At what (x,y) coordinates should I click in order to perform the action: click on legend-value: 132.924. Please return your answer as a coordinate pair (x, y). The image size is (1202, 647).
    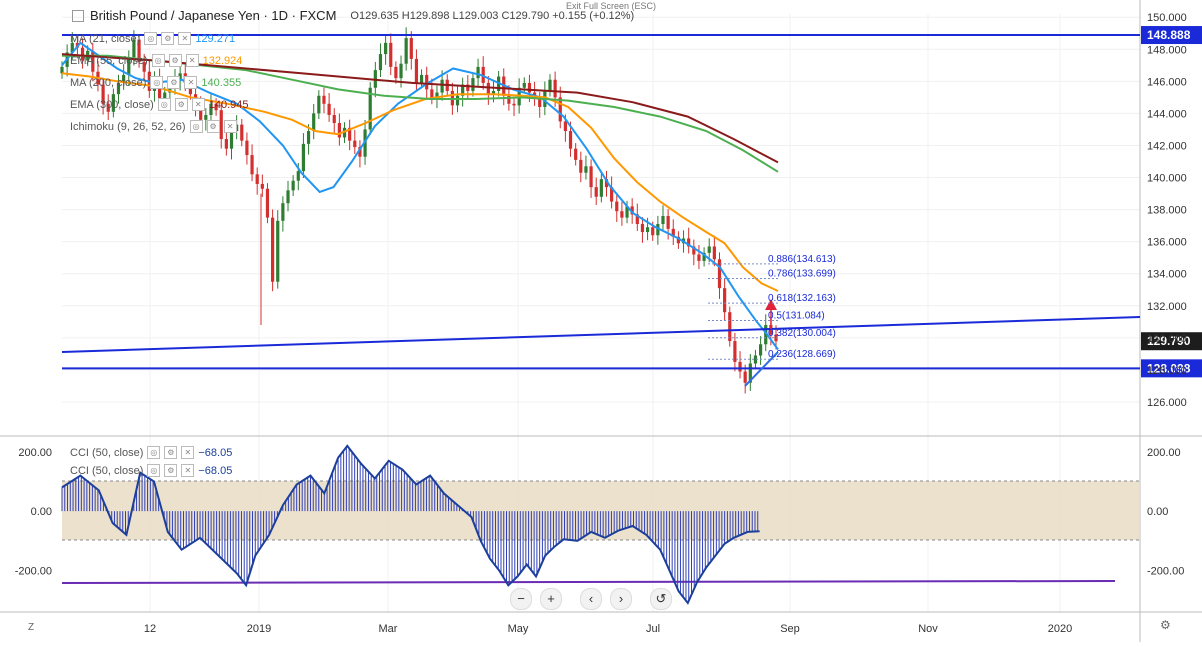
    Looking at the image, I should click on (222, 60).